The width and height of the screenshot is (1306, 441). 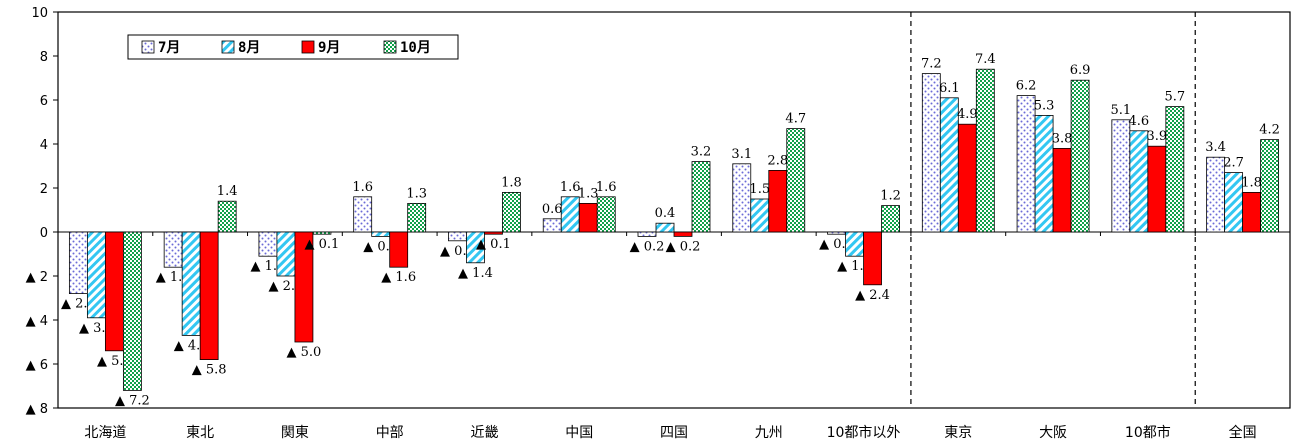 I want to click on data-label: ▲ 1.4, so click(x=475, y=273).